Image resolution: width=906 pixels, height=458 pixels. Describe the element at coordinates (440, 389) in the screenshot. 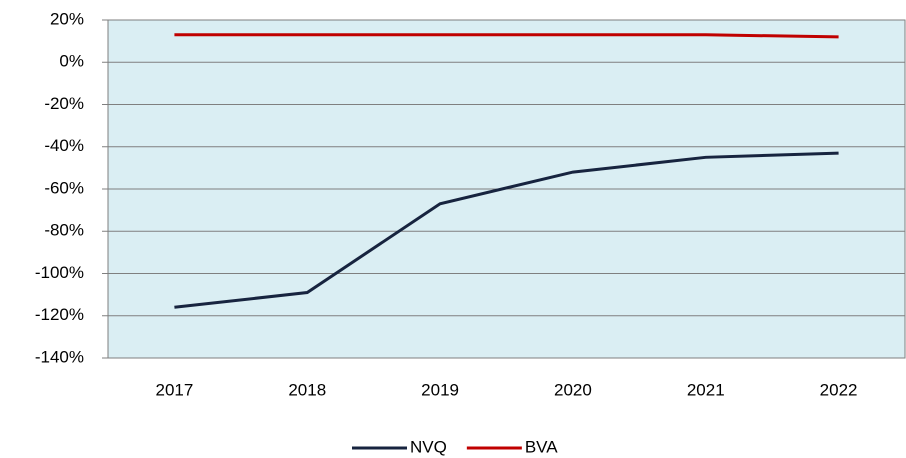

I see `x-tick-label: 2019` at that location.